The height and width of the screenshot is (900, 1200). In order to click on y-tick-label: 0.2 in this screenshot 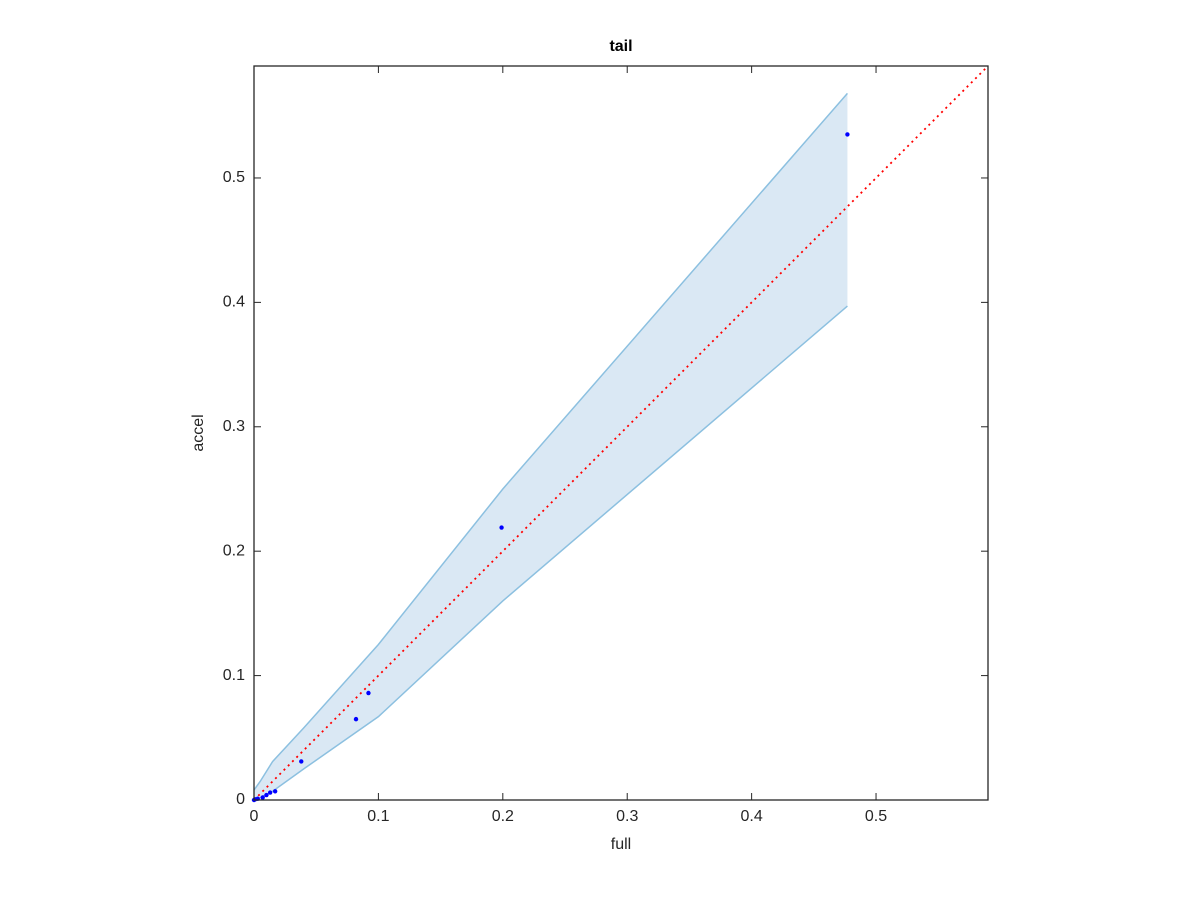, I will do `click(234, 550)`.